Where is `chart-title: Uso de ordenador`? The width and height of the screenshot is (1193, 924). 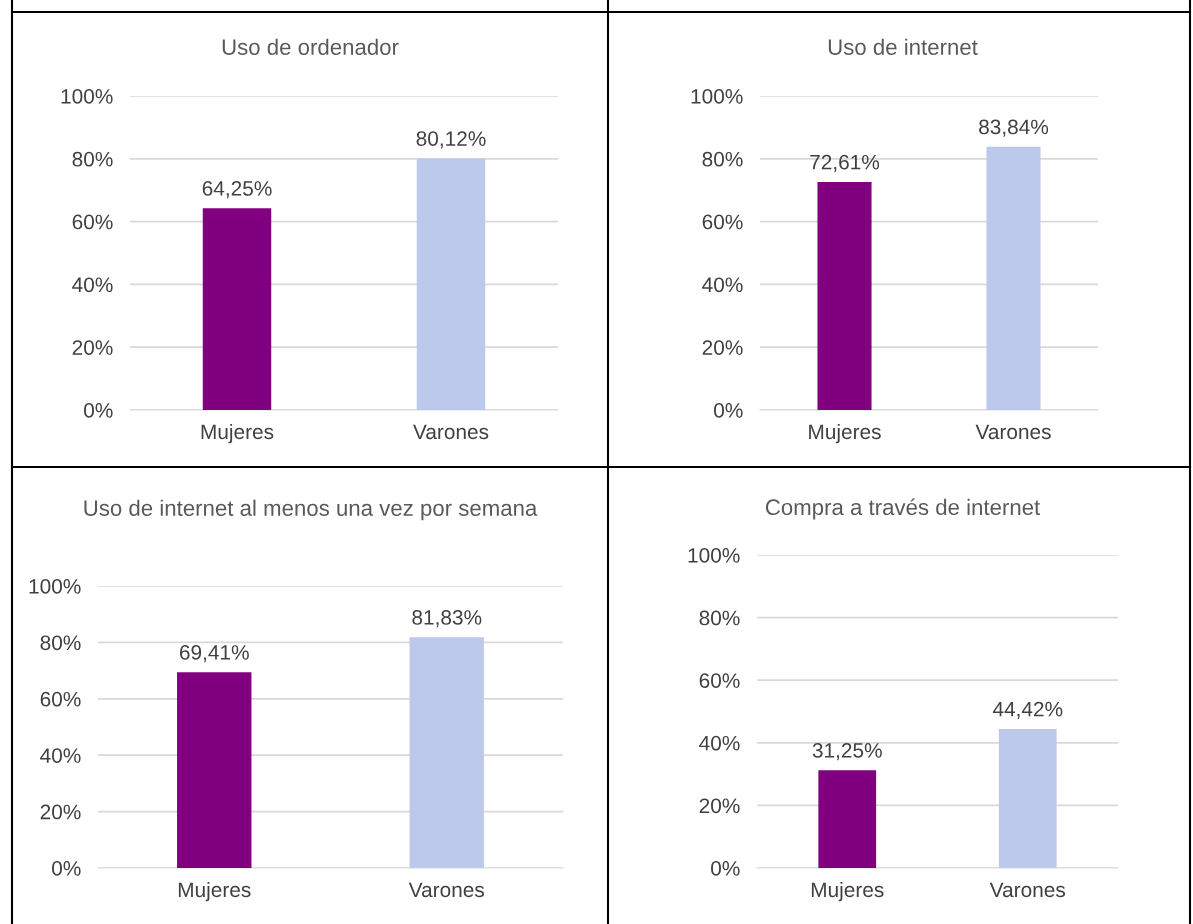
chart-title: Uso de ordenador is located at coordinates (310, 46).